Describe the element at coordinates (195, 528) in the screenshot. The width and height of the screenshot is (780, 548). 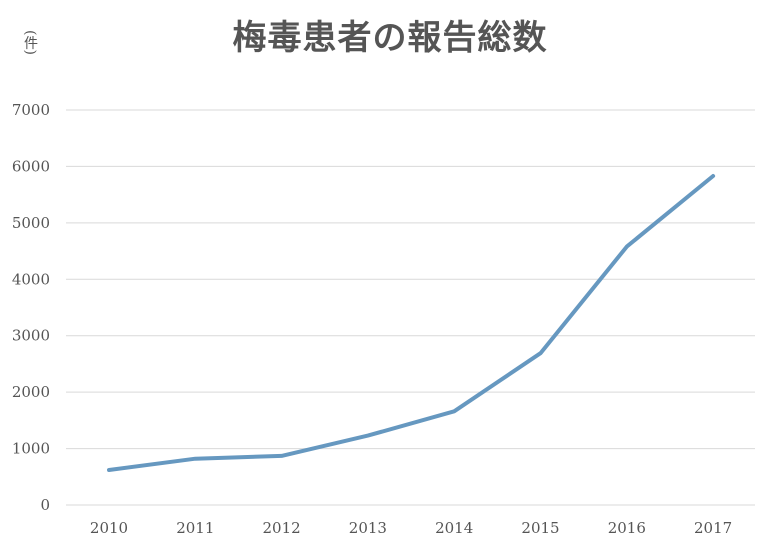
I see `x-tick-label: 2011` at that location.